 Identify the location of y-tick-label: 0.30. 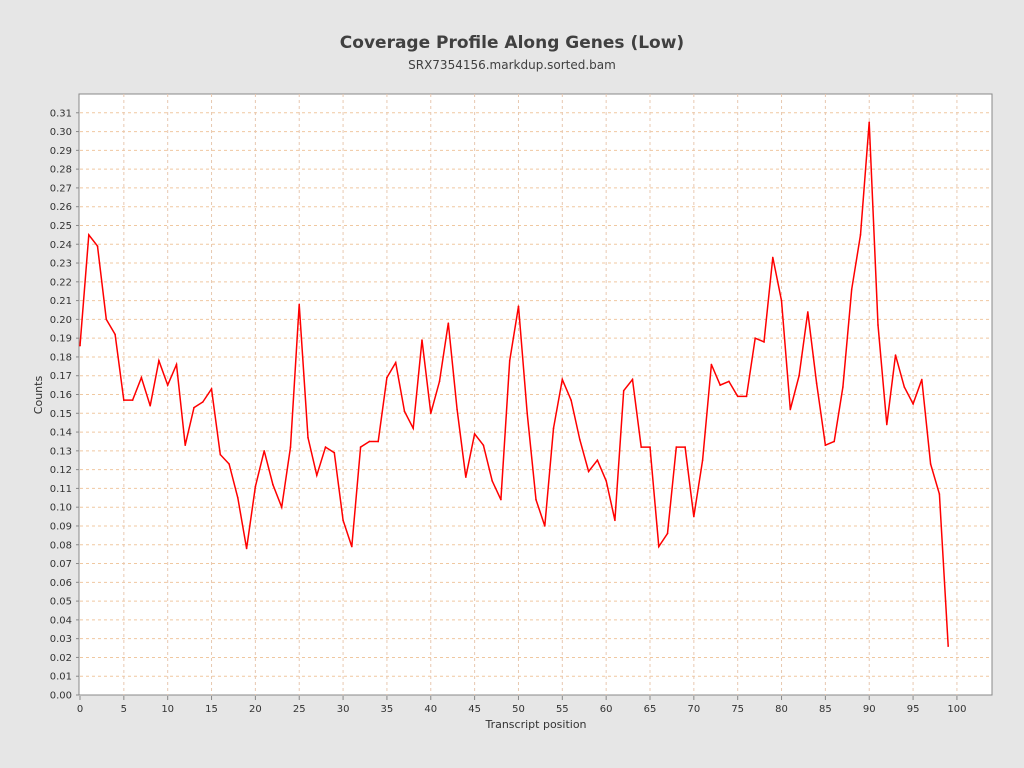
(61, 132).